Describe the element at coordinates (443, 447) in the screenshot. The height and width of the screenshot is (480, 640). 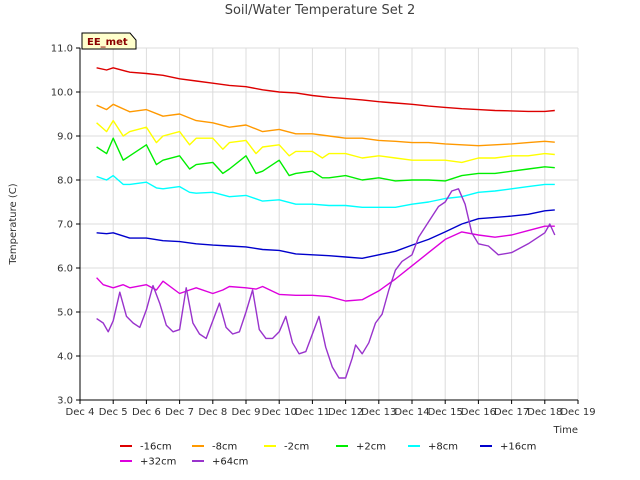
I see `legend-label: +8cm` at that location.